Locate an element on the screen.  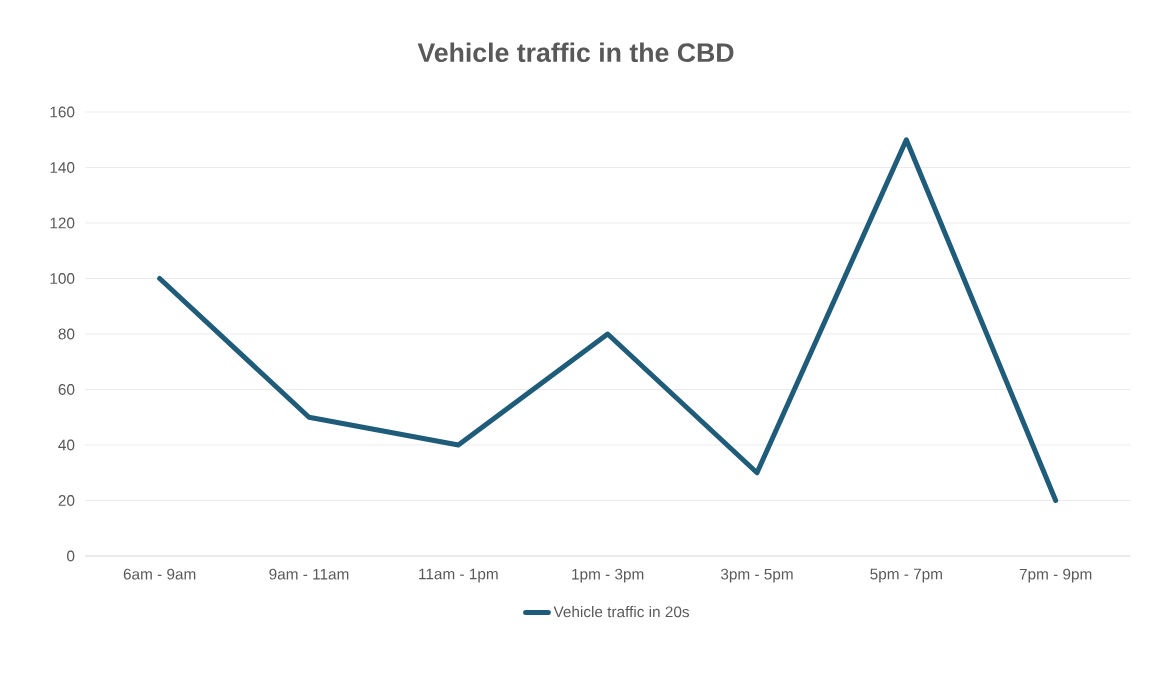
y-tick-label: 20 is located at coordinates (66, 500).